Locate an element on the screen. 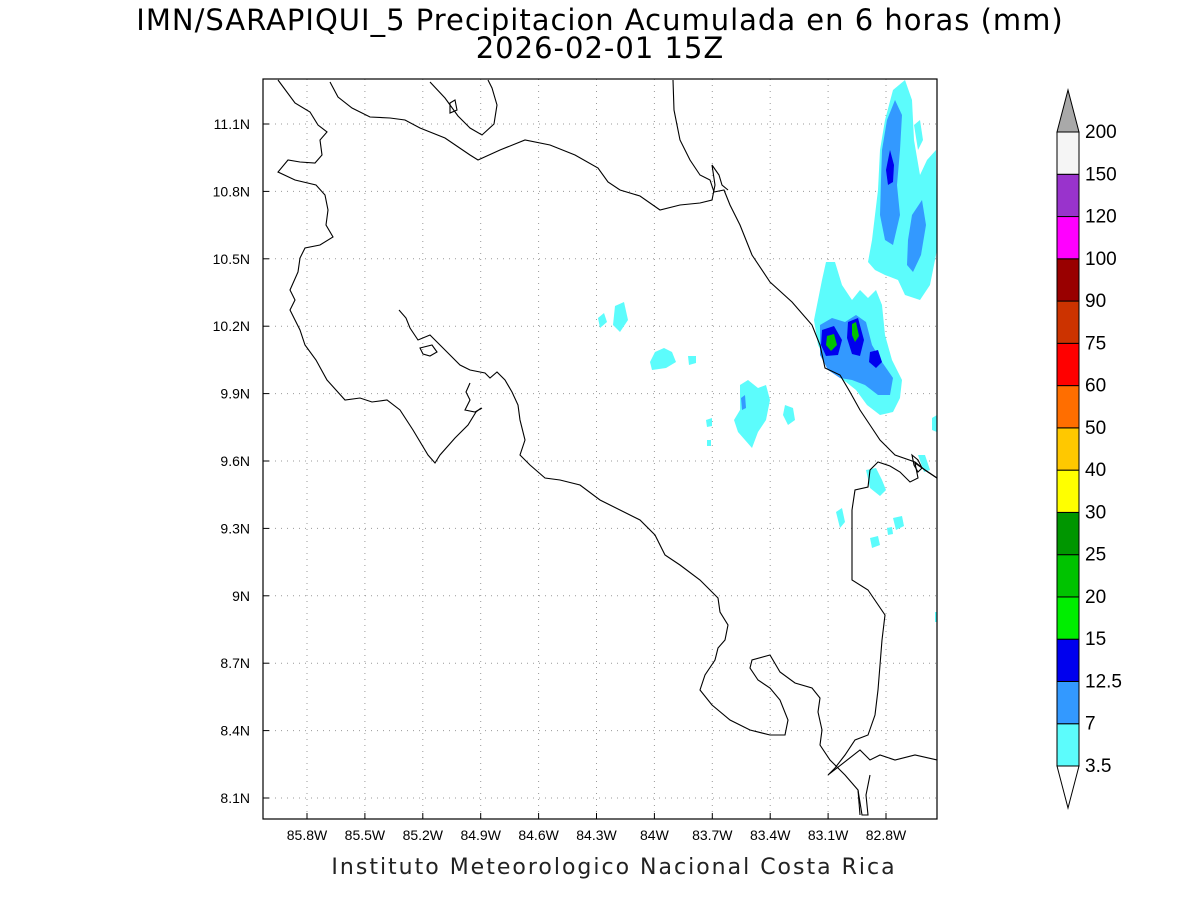 The height and width of the screenshot is (900, 1200). nicoya-peninsula-tip is located at coordinates (473, 397).